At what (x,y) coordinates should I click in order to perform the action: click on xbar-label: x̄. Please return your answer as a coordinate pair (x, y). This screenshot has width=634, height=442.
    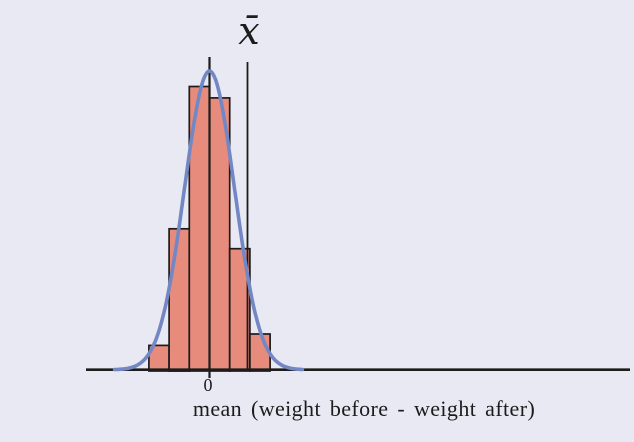
    Looking at the image, I should click on (249, 31).